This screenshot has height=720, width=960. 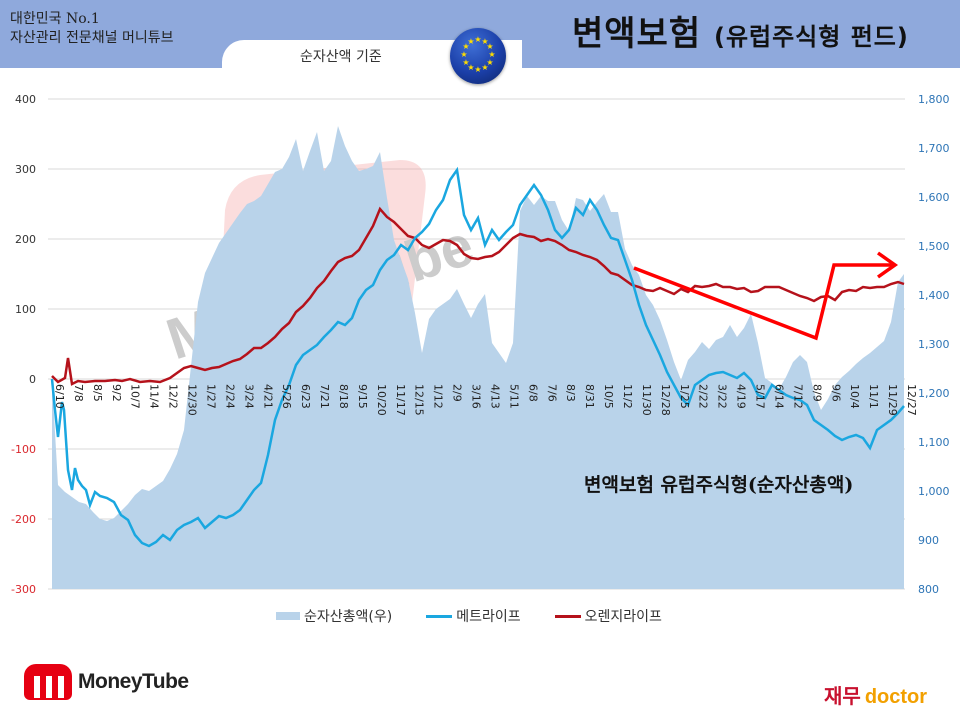 I want to click on x-tick-label: 2/24, so click(x=229, y=396).